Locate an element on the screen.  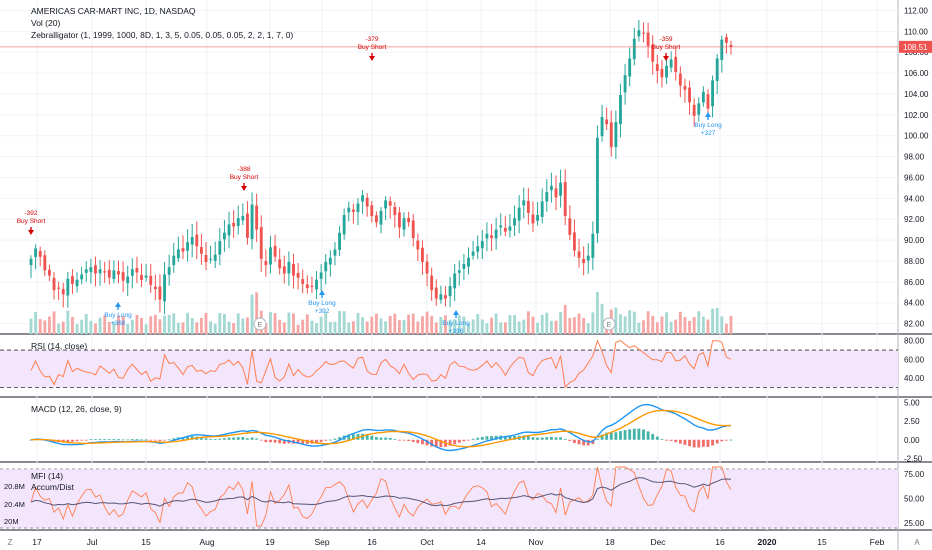
volume-indicator-label: Vol (20) is located at coordinates (46, 23).